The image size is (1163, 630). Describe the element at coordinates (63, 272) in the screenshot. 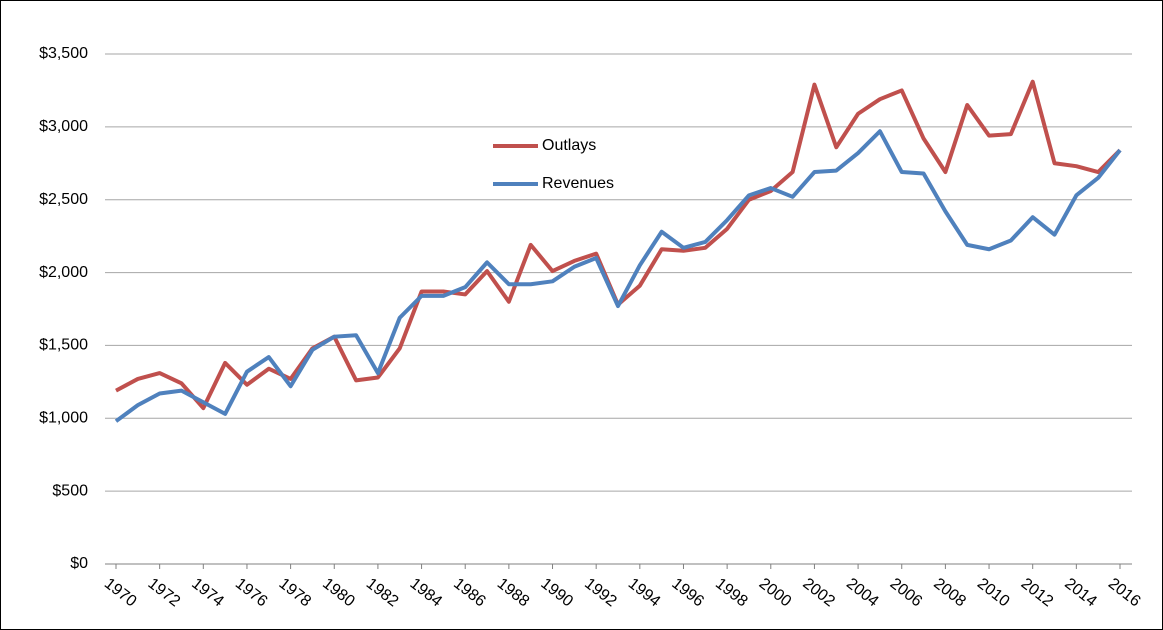

I see `y-tick-label: $2,000` at that location.